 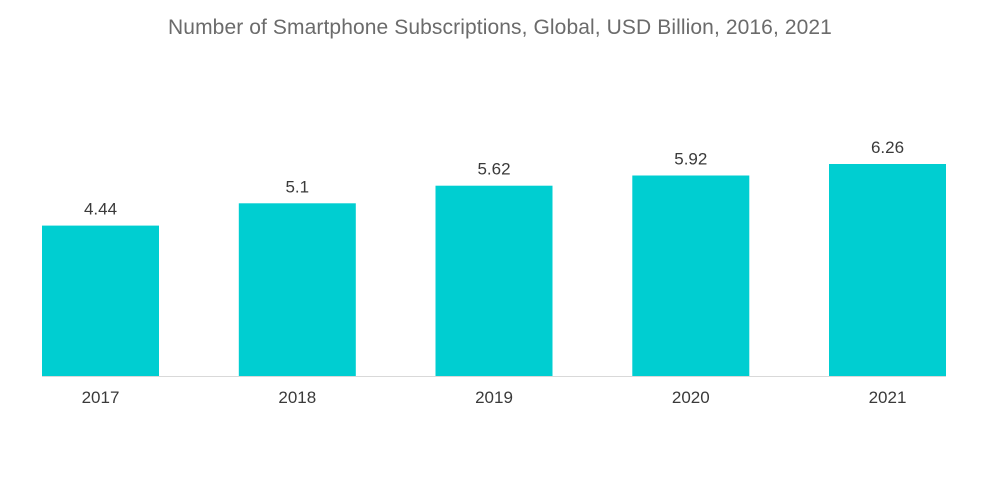 I want to click on value-labels-group: 4.44 5.1 5.62 5.92 6.26, so click(x=494, y=178).